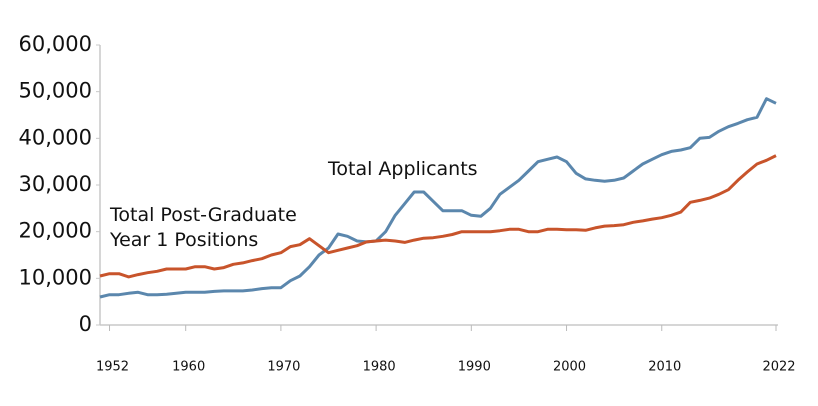 The height and width of the screenshot is (406, 818). What do you see at coordinates (55, 231) in the screenshot?
I see `y-tick-label: 20,000` at bounding box center [55, 231].